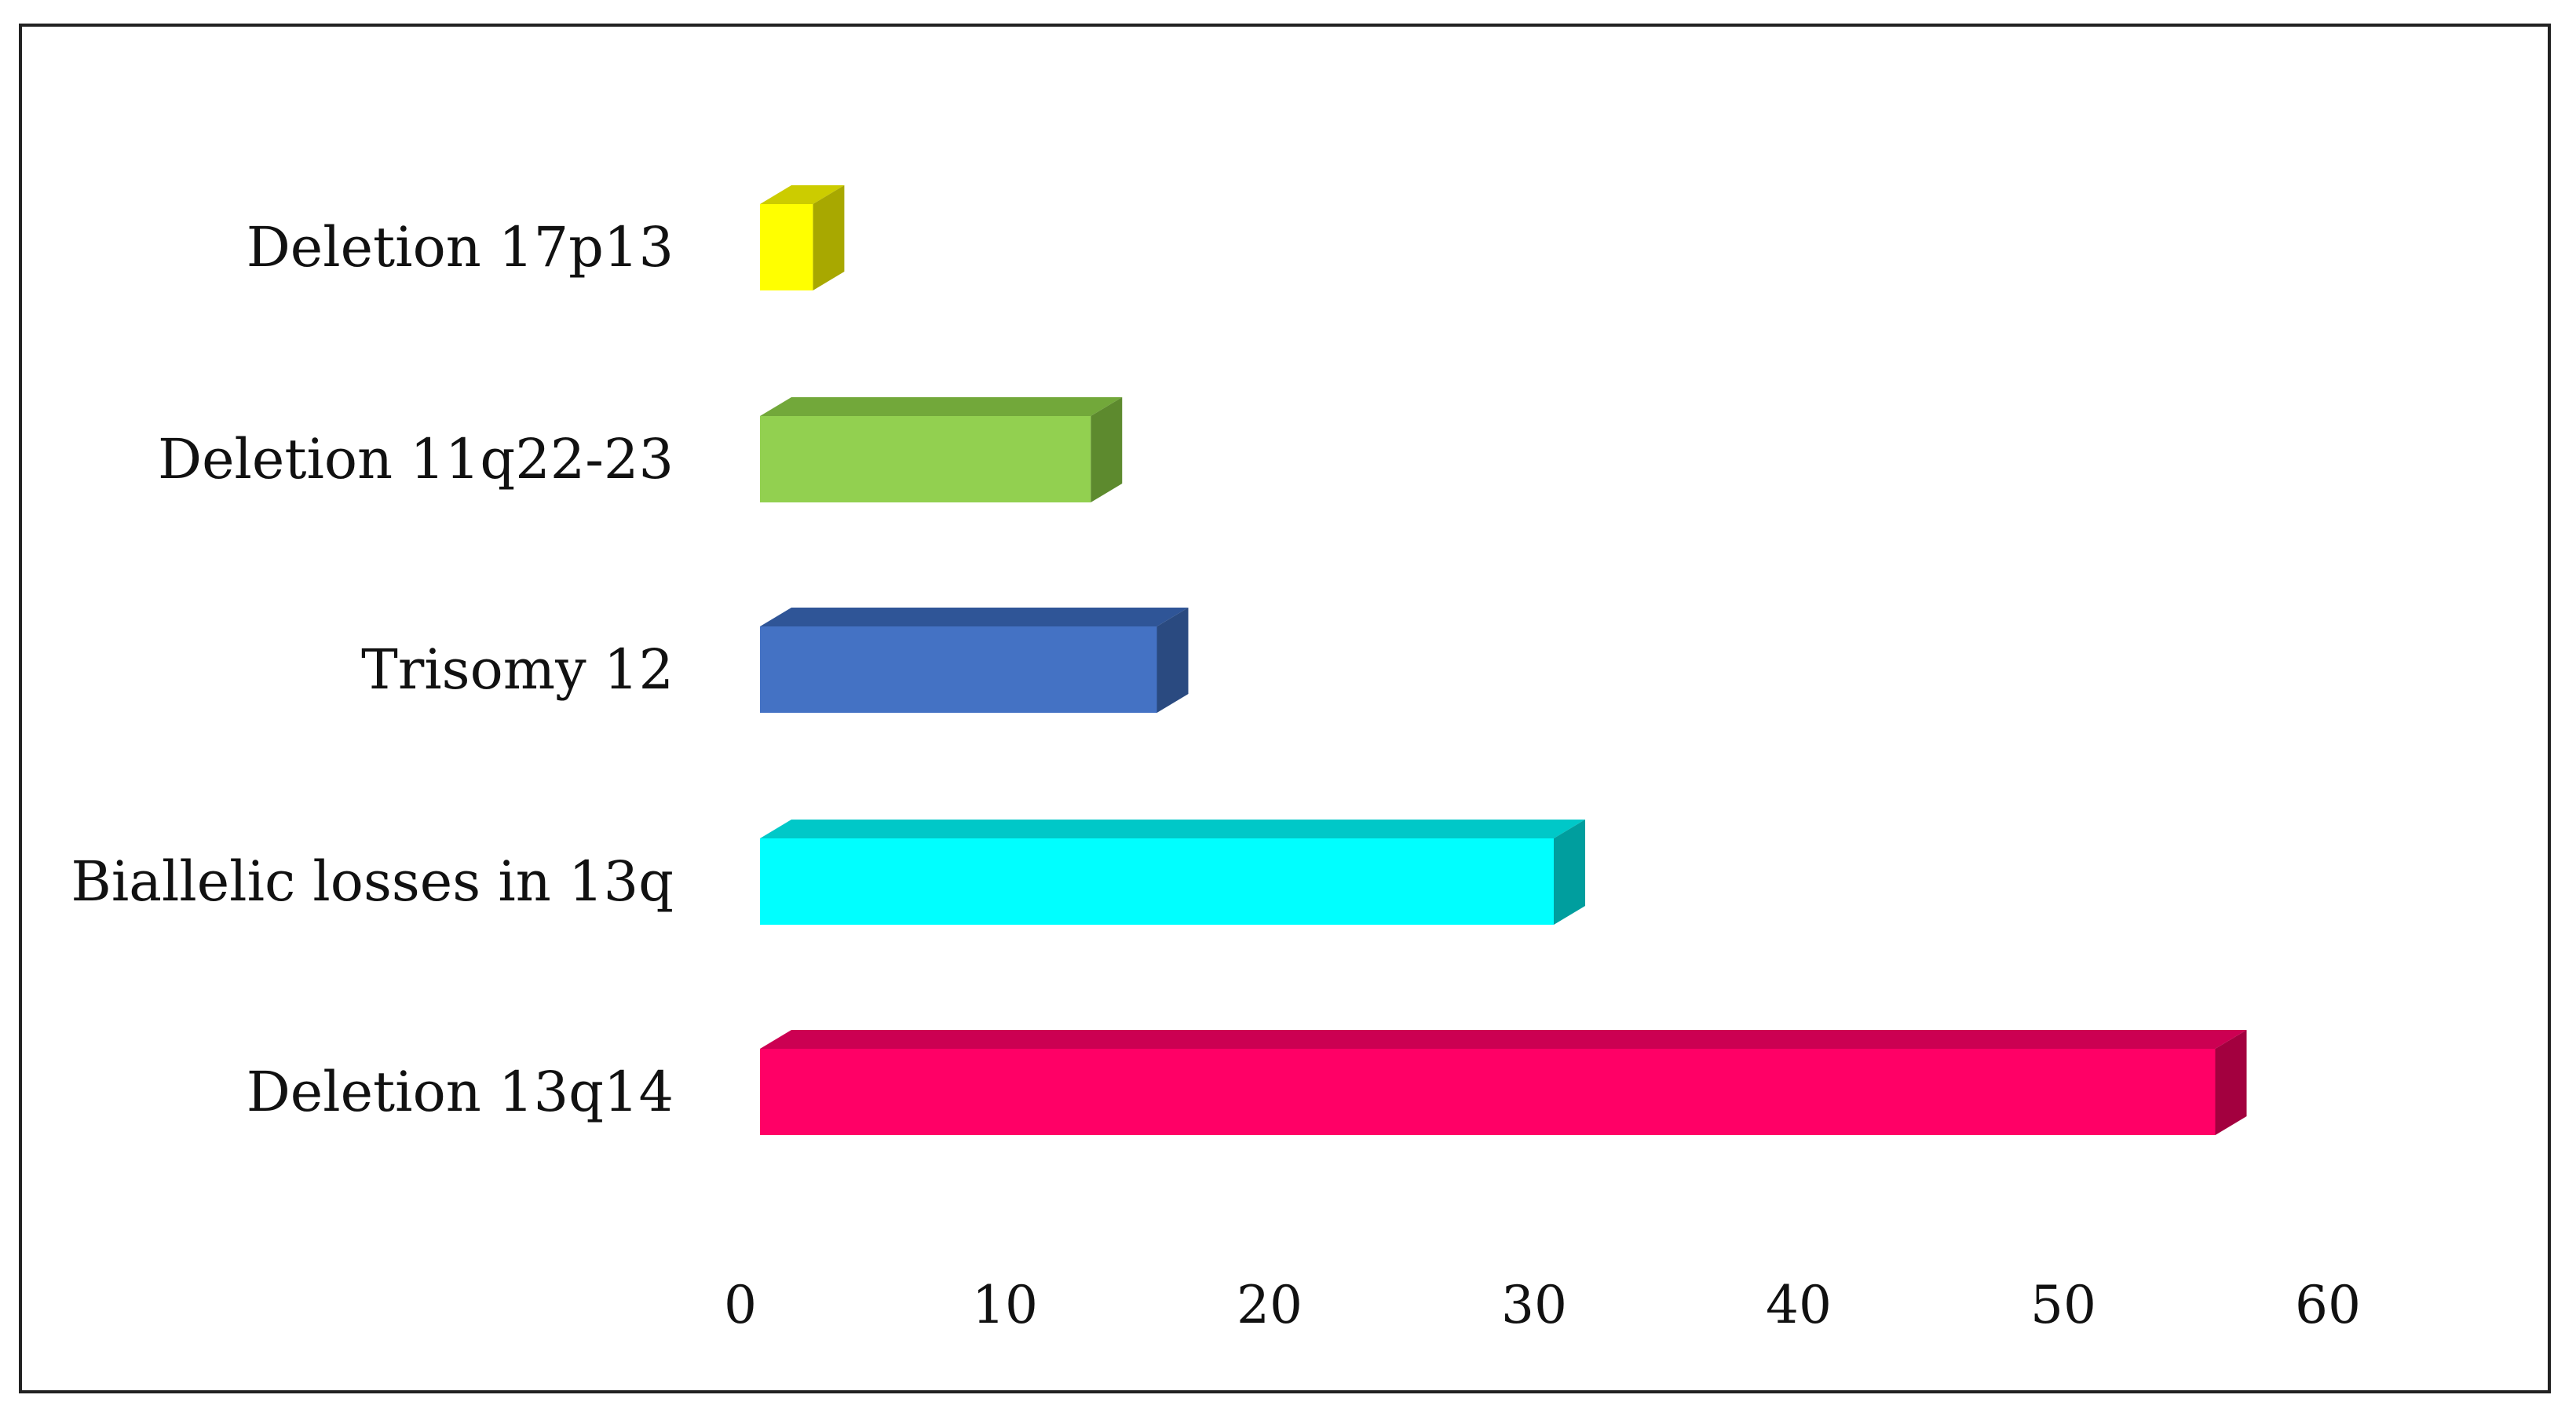 This screenshot has height=1424, width=2576. Describe the element at coordinates (372, 881) in the screenshot. I see `category-label: Biallelic losses in 13q` at that location.